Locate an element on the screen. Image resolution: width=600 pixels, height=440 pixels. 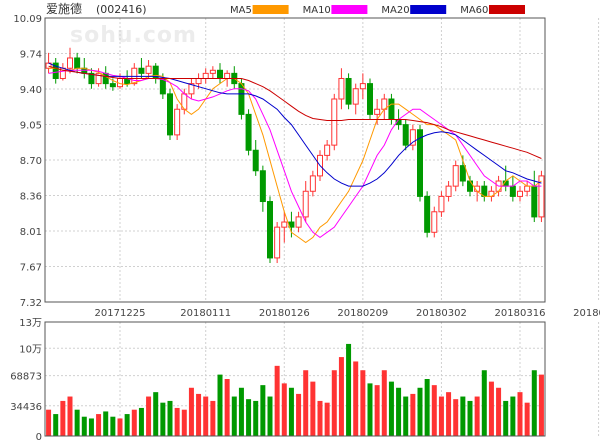
price-tick-label: 8.36 is located at coordinates (31, 197).